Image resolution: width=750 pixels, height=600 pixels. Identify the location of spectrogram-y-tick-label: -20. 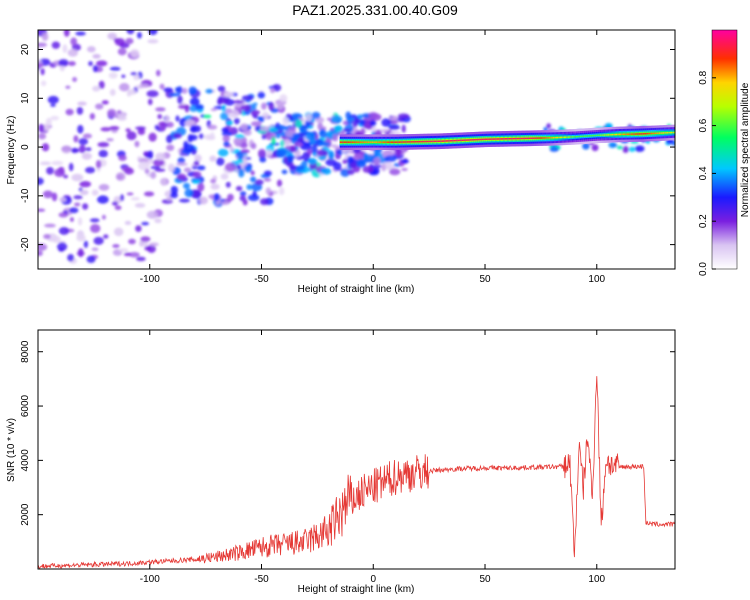
(25, 244).